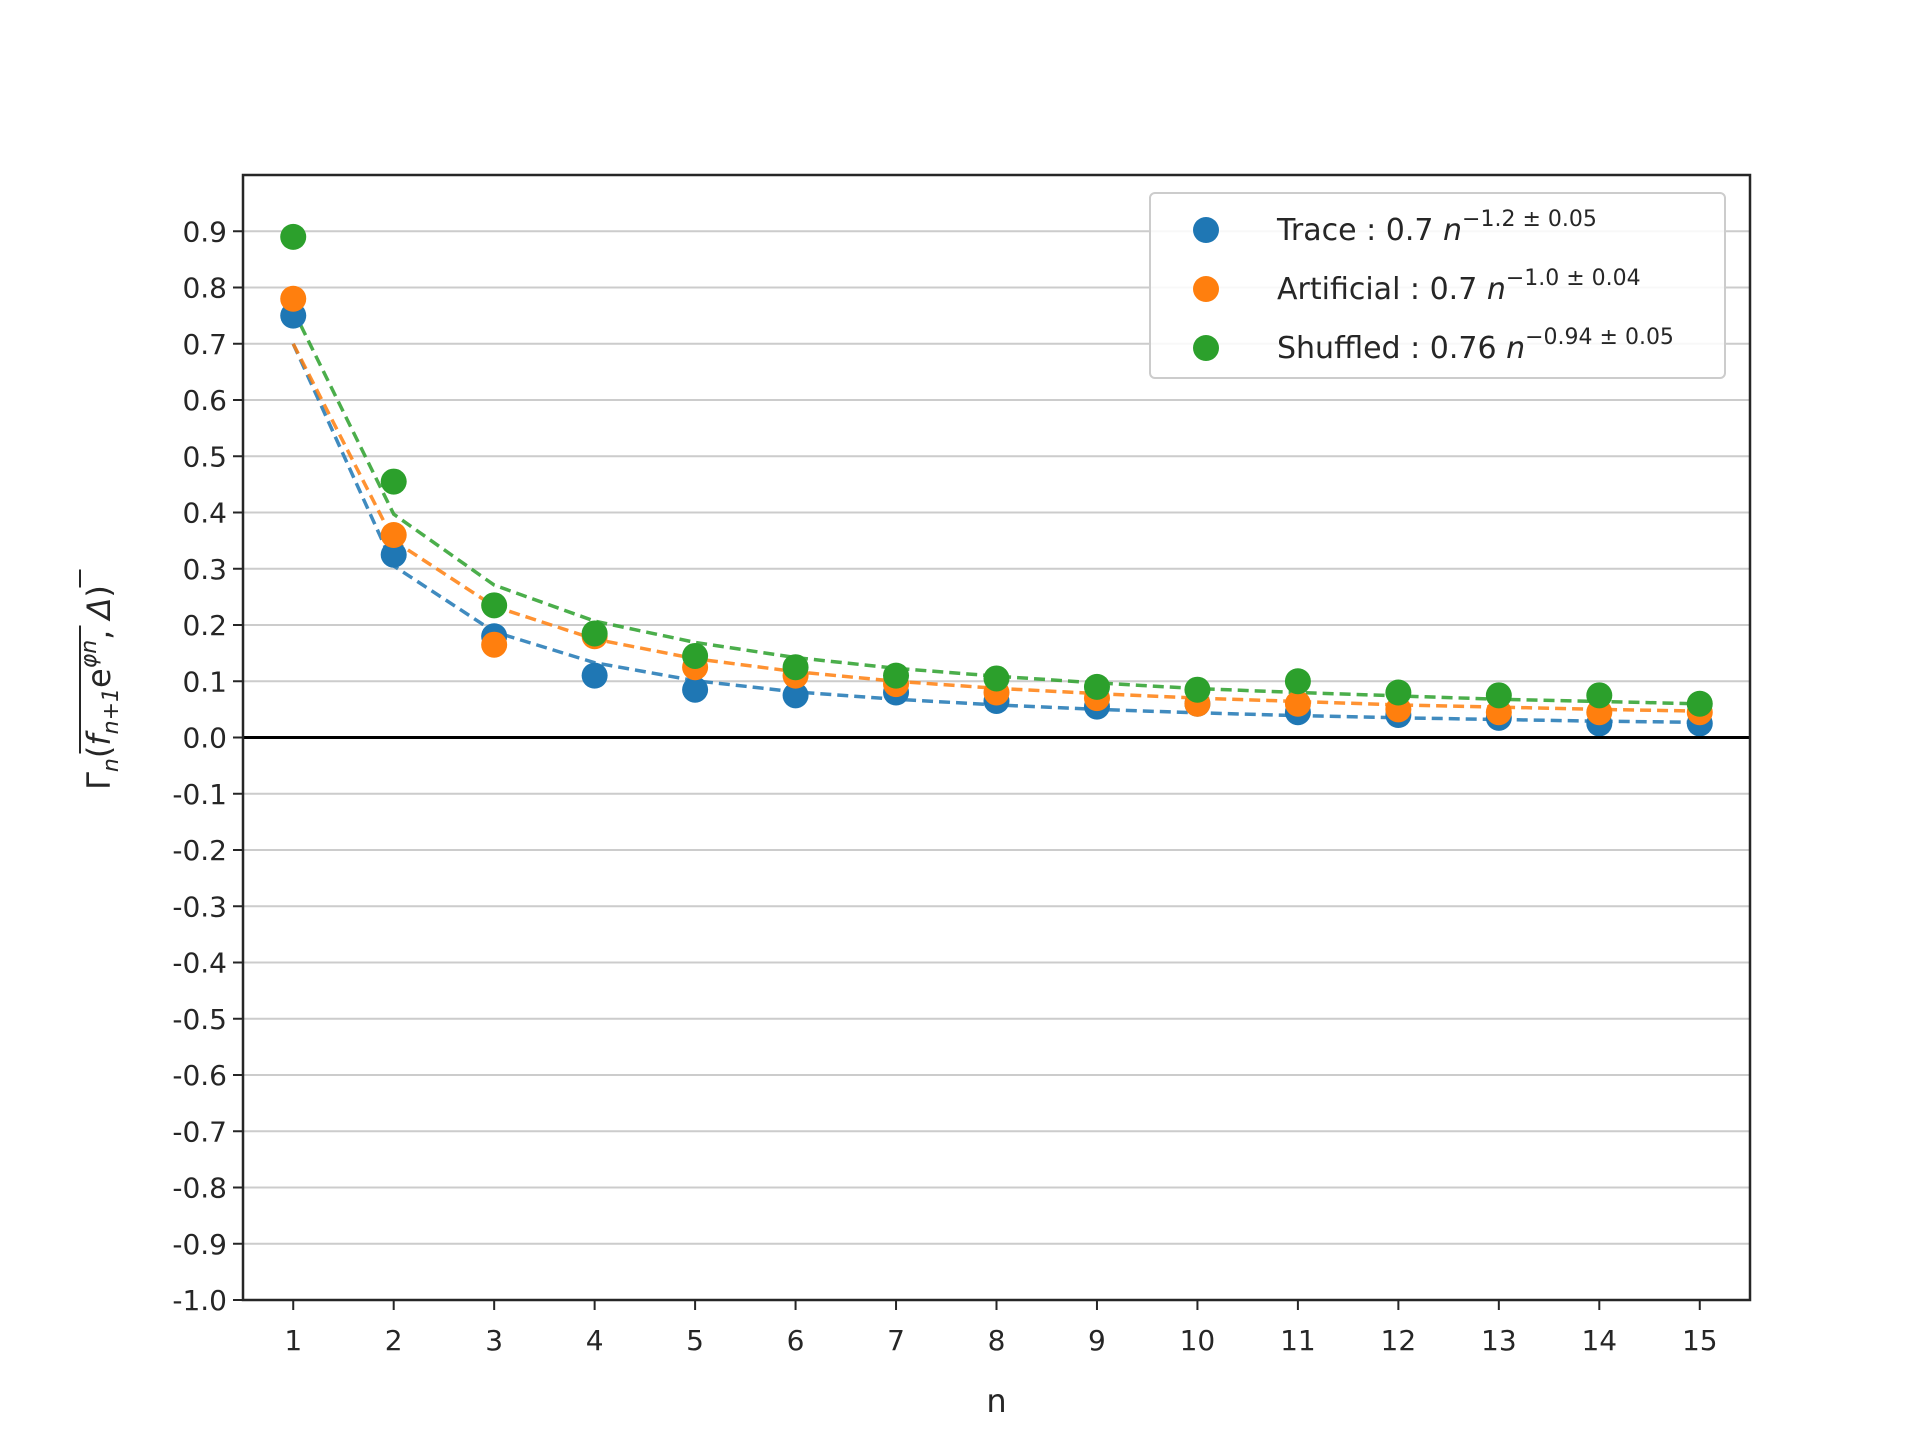 This screenshot has width=1920, height=1440. Describe the element at coordinates (99, 781) in the screenshot. I see `y-title-part: Γ` at that location.